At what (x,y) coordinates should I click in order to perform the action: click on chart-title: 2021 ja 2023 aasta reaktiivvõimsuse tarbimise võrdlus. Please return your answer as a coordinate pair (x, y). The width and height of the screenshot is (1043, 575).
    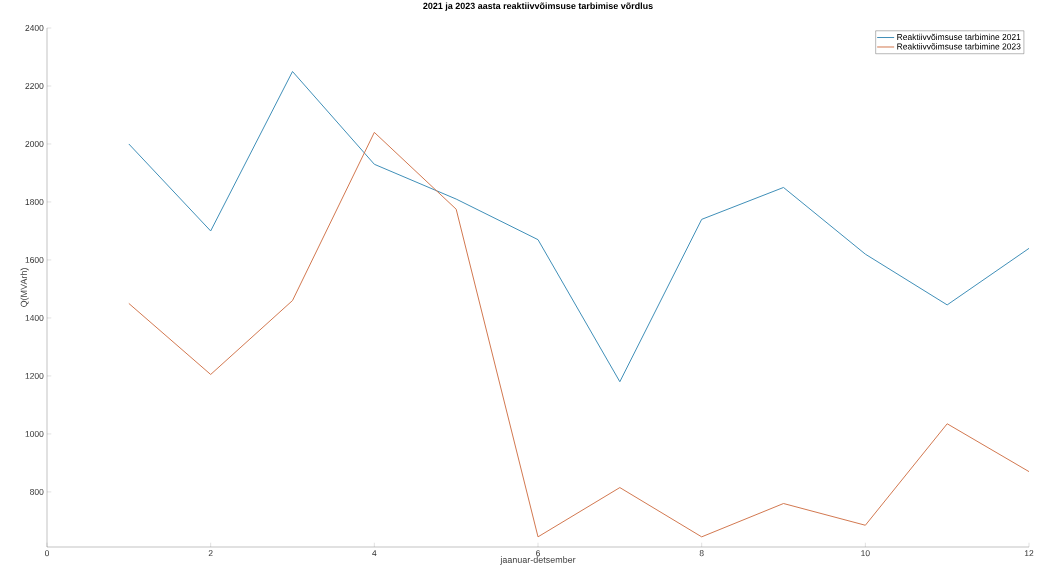
    Looking at the image, I should click on (538, 6).